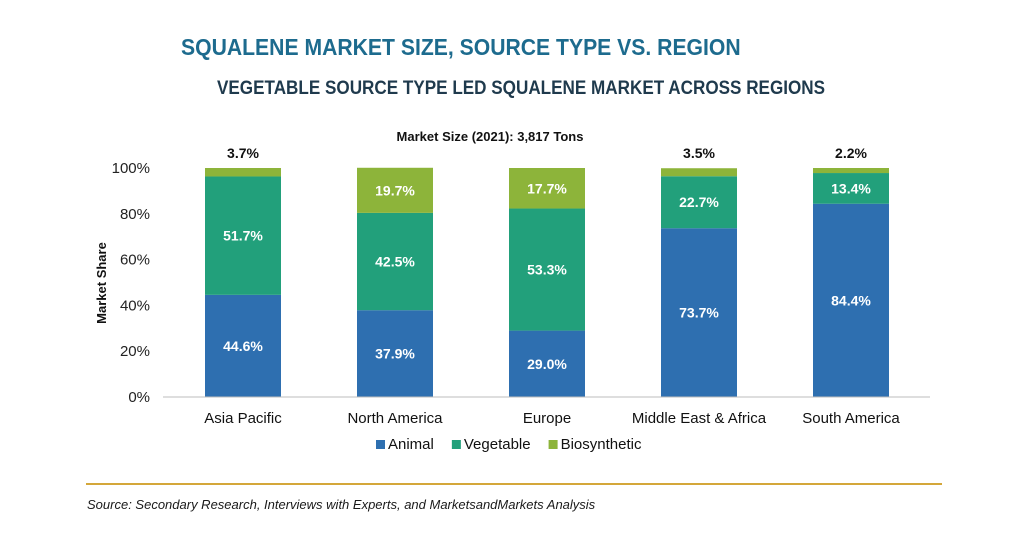 This screenshot has height=536, width=1024. I want to click on data-label: 84.4%, so click(851, 300).